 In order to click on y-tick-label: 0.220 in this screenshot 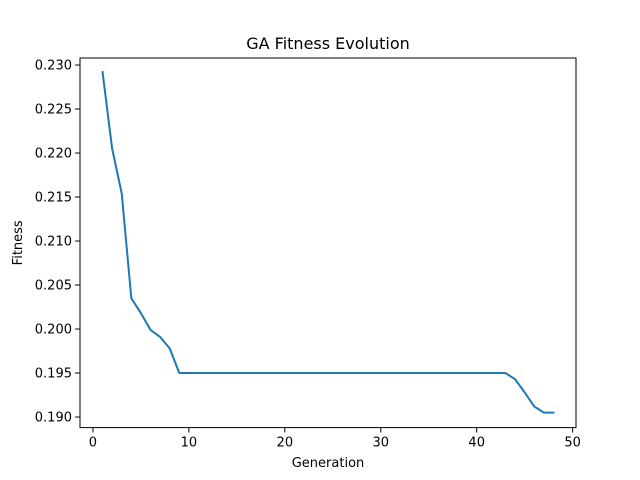, I will do `click(53, 154)`.